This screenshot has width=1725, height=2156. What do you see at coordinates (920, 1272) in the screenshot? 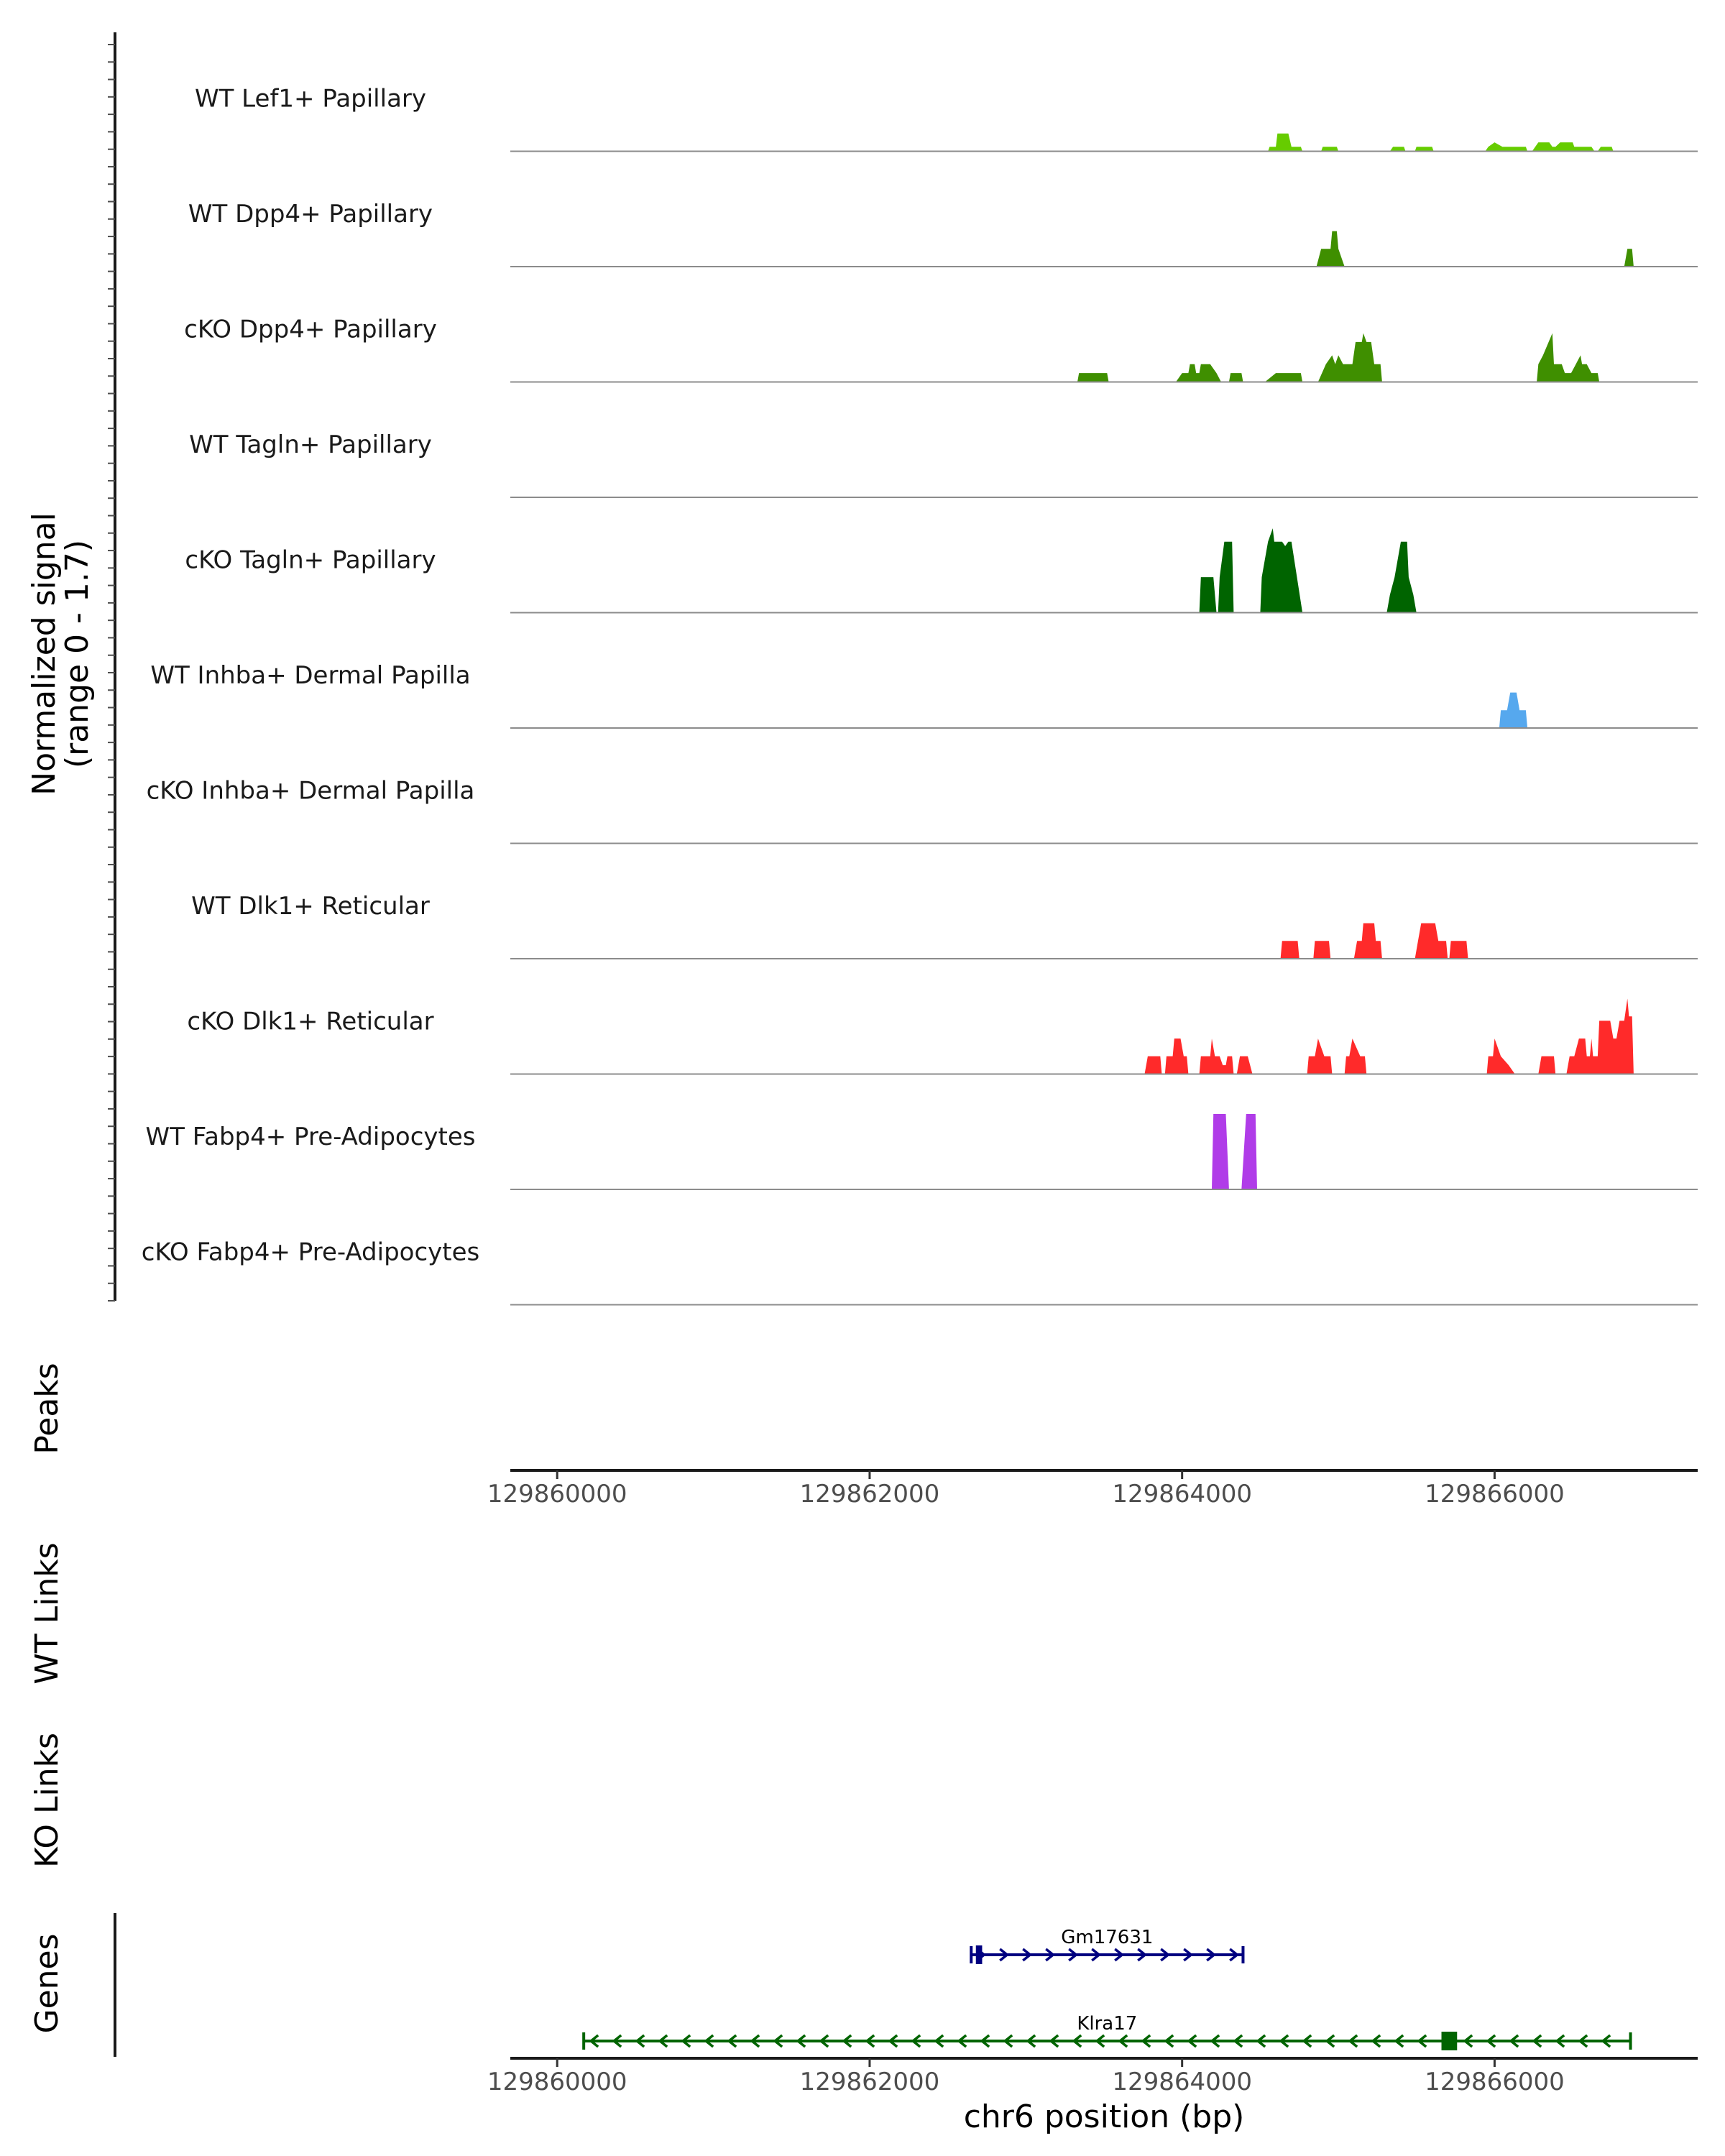
I see `track-cko-fabp4-pre-adipocytes: cKO Fabp4+ Pre-Adipocytes` at bounding box center [920, 1272].